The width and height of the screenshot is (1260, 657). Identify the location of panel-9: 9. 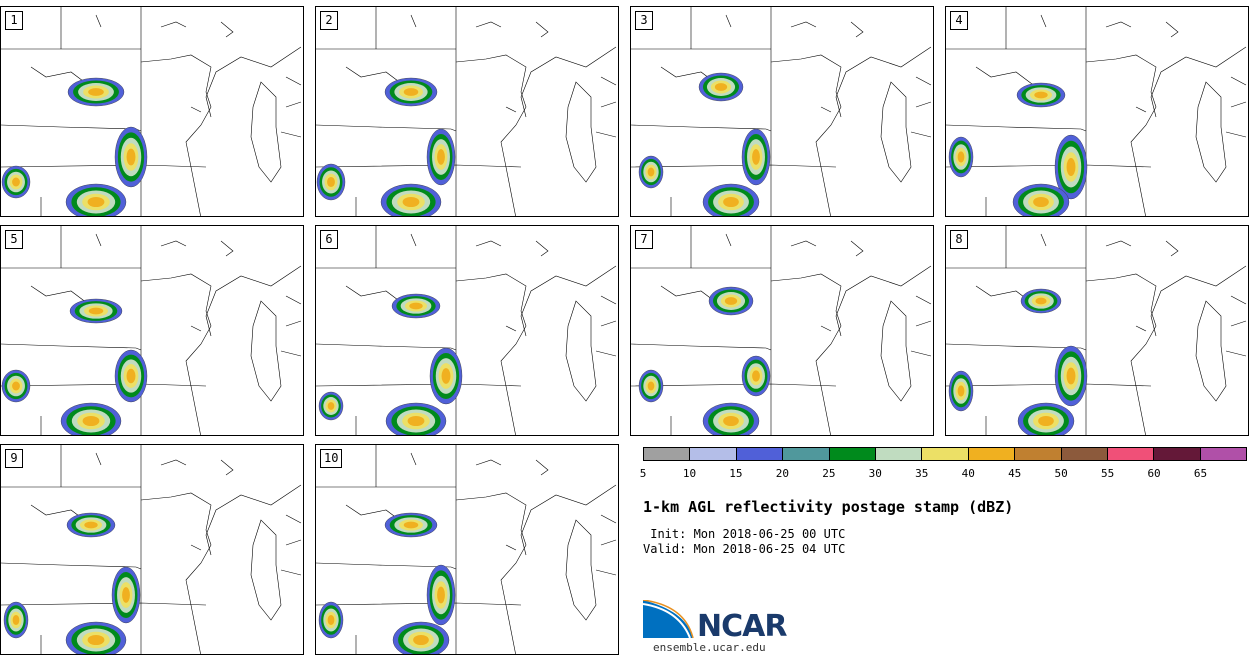
(152, 549).